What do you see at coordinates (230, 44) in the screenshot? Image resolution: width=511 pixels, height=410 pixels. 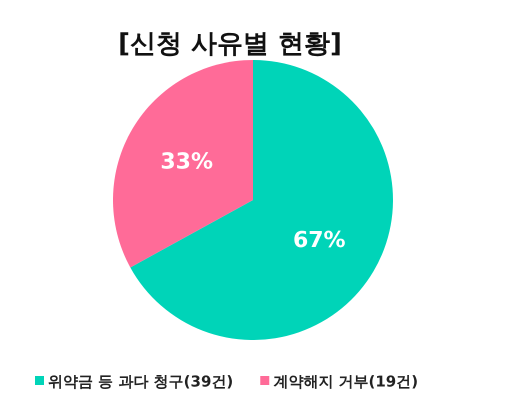 I see `chart-title: [신청 사유별 현황]` at bounding box center [230, 44].